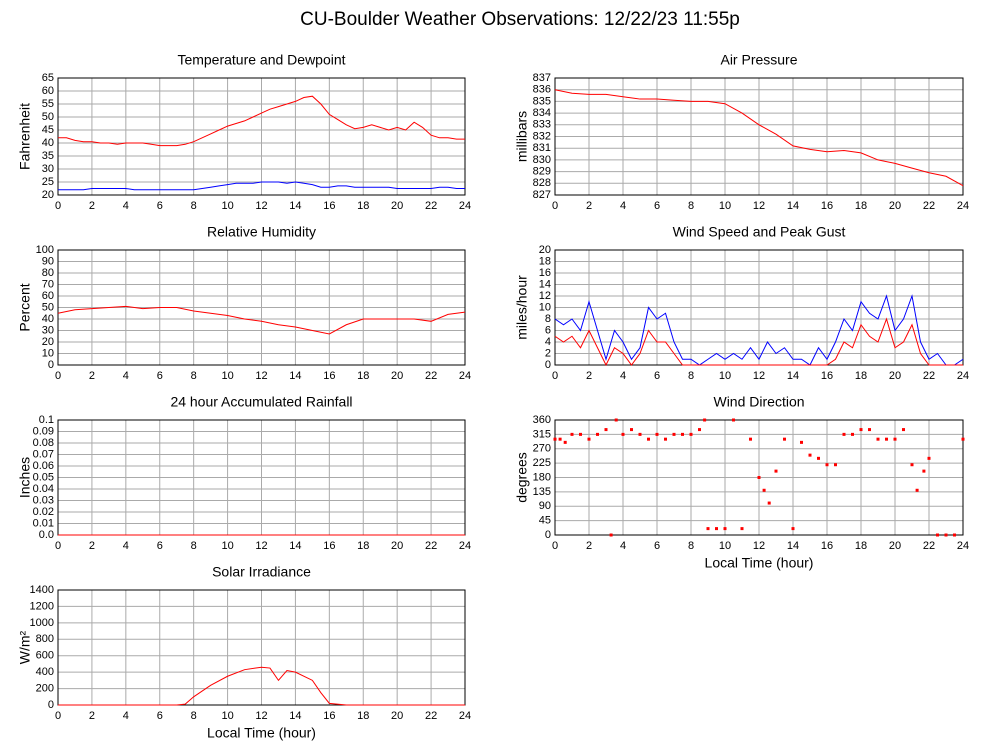 The width and height of the screenshot is (1000, 745). I want to click on y-tick-label: 0.06, so click(43, 466).